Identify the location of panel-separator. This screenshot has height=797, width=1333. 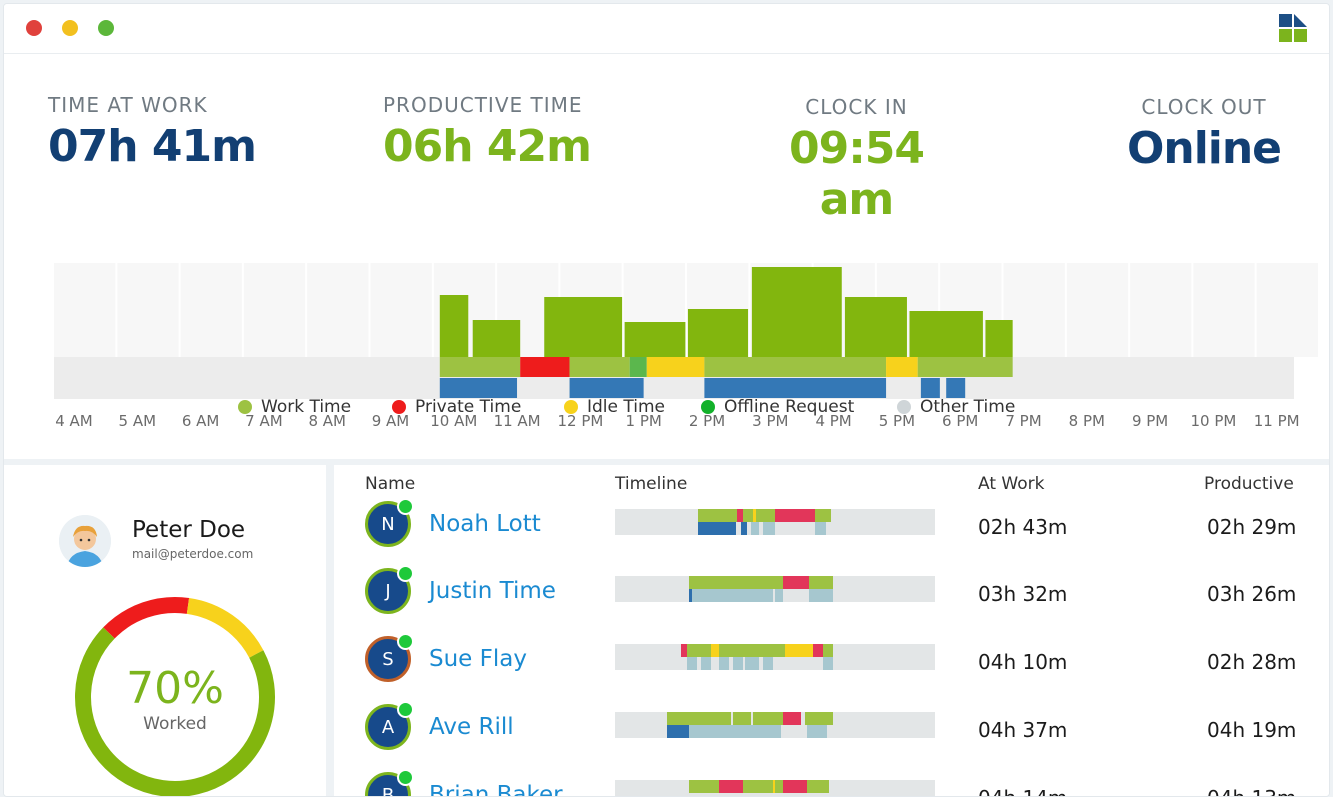
(330, 630).